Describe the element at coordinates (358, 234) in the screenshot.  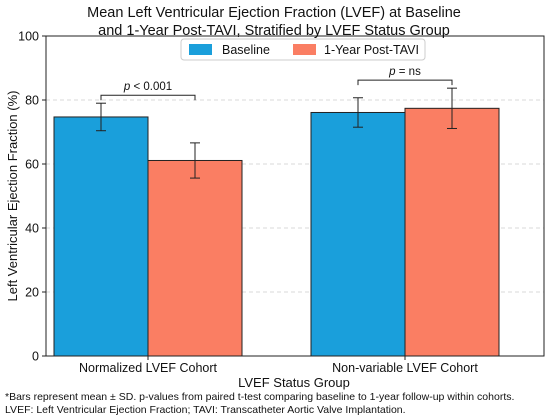
I see `bar-baseline-non-variable-lvef-cohort` at that location.